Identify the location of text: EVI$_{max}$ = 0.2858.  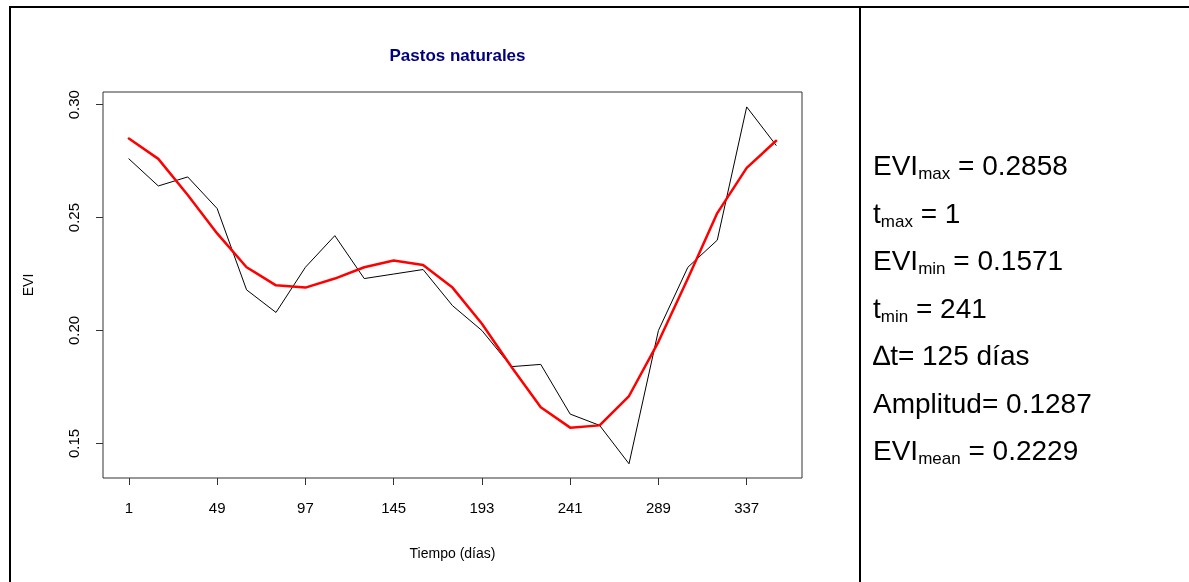
(971, 167).